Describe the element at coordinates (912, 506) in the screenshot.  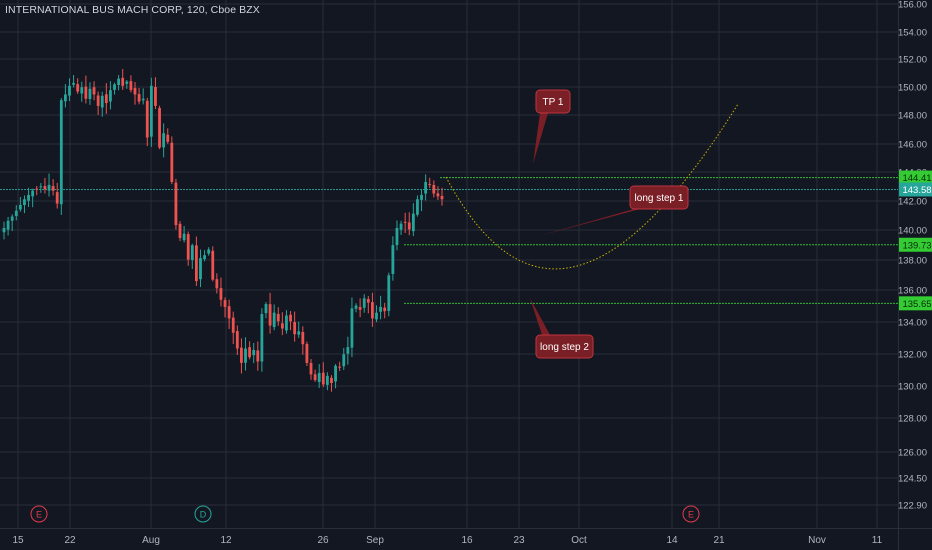
I see `y-tick-label: 122.90` at that location.